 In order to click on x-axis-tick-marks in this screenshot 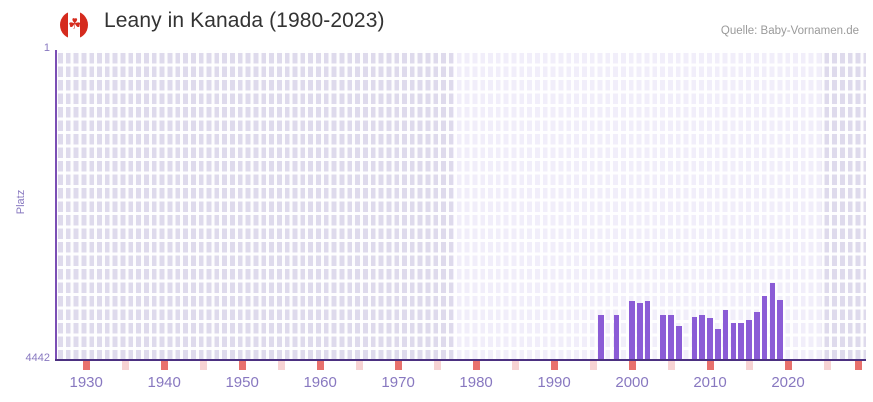, I will do `click(460, 365)`.